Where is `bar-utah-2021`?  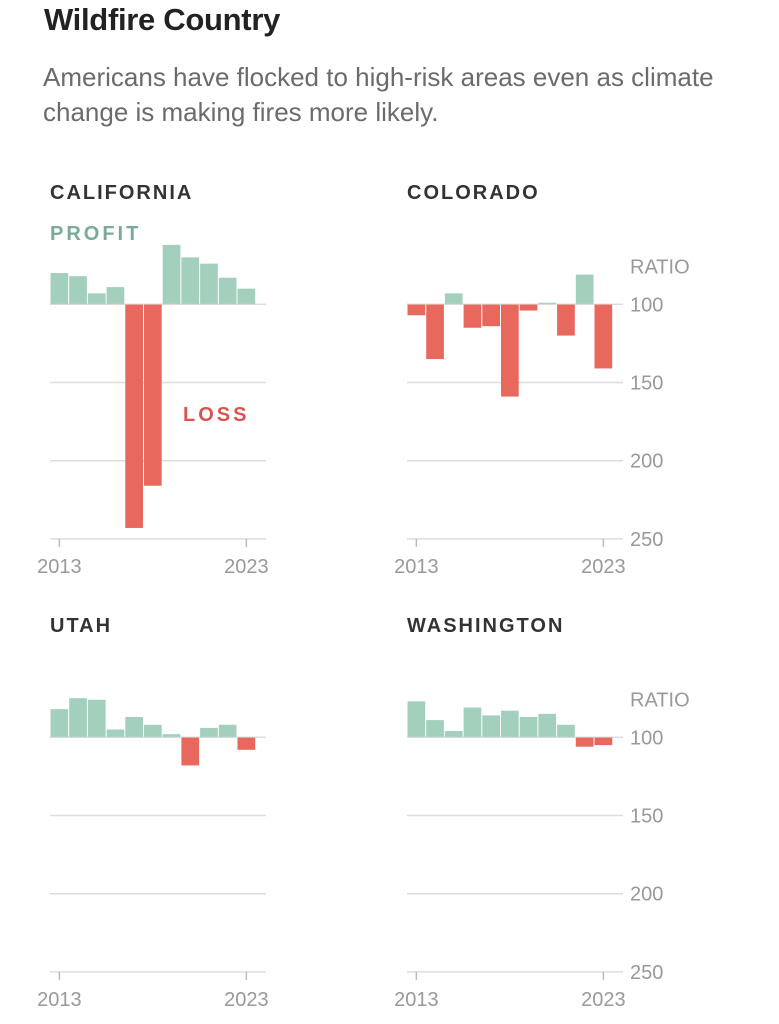 bar-utah-2021 is located at coordinates (209, 732).